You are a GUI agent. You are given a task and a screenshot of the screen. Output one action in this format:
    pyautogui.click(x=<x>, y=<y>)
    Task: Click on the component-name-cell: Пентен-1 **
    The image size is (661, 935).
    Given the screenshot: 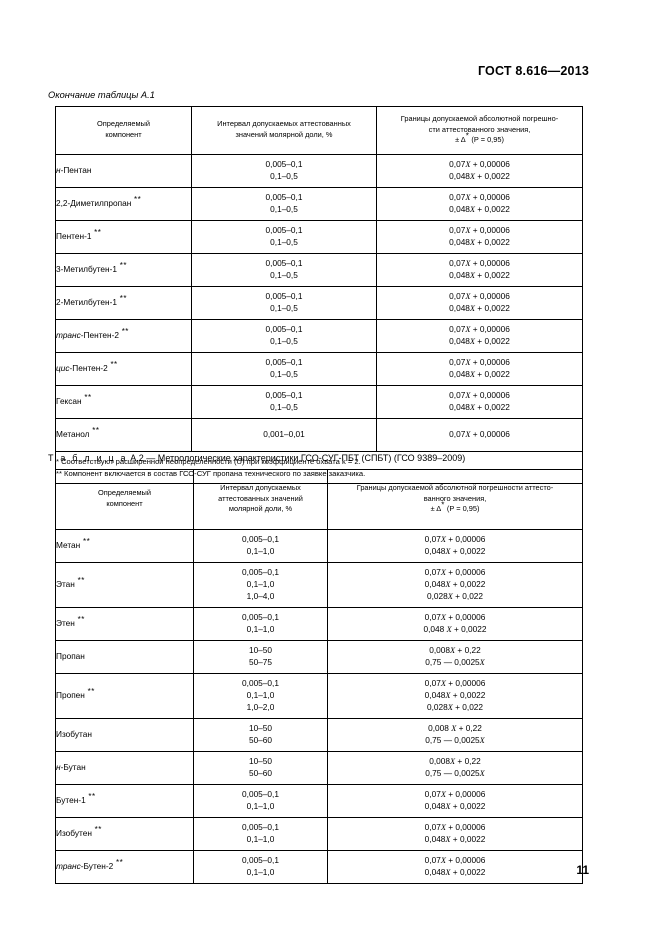 What is the action you would take?
    pyautogui.click(x=123, y=237)
    